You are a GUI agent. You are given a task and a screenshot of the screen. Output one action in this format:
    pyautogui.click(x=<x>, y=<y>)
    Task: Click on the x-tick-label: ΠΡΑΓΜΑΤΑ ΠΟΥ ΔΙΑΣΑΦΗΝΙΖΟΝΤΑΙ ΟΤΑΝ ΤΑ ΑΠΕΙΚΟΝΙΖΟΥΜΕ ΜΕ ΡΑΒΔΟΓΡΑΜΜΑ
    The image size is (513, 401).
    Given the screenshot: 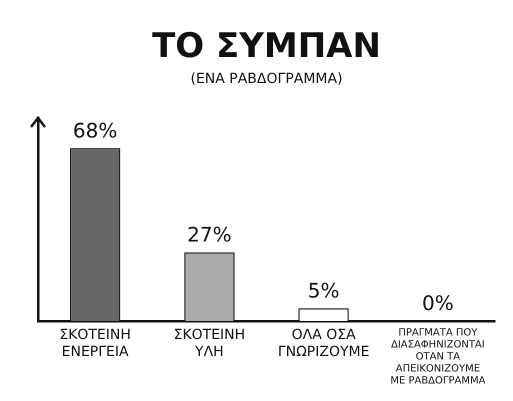 What is the action you would take?
    pyautogui.click(x=438, y=357)
    